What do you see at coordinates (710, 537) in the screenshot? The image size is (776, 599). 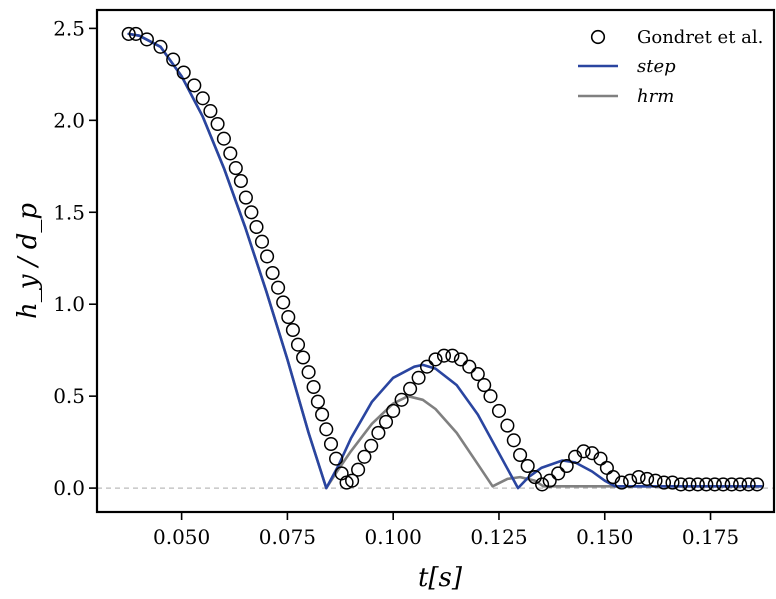 I see `x-tick-label: 0.175` at bounding box center [710, 537].